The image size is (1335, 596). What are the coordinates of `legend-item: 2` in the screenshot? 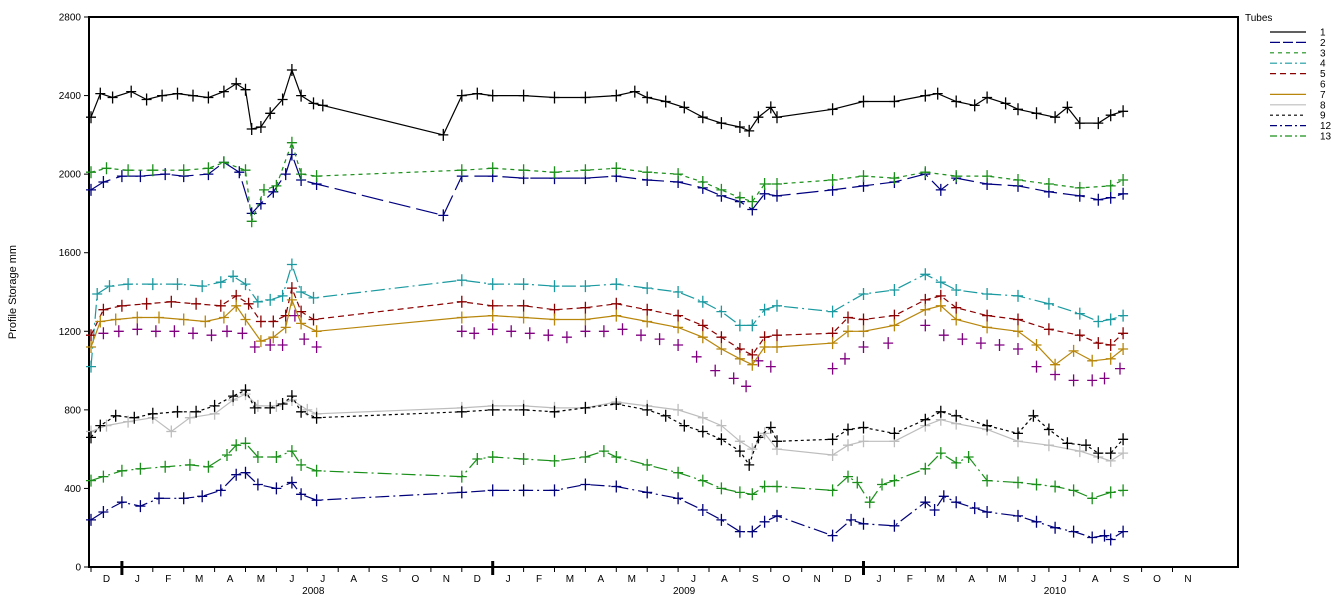 It's located at (1298, 43).